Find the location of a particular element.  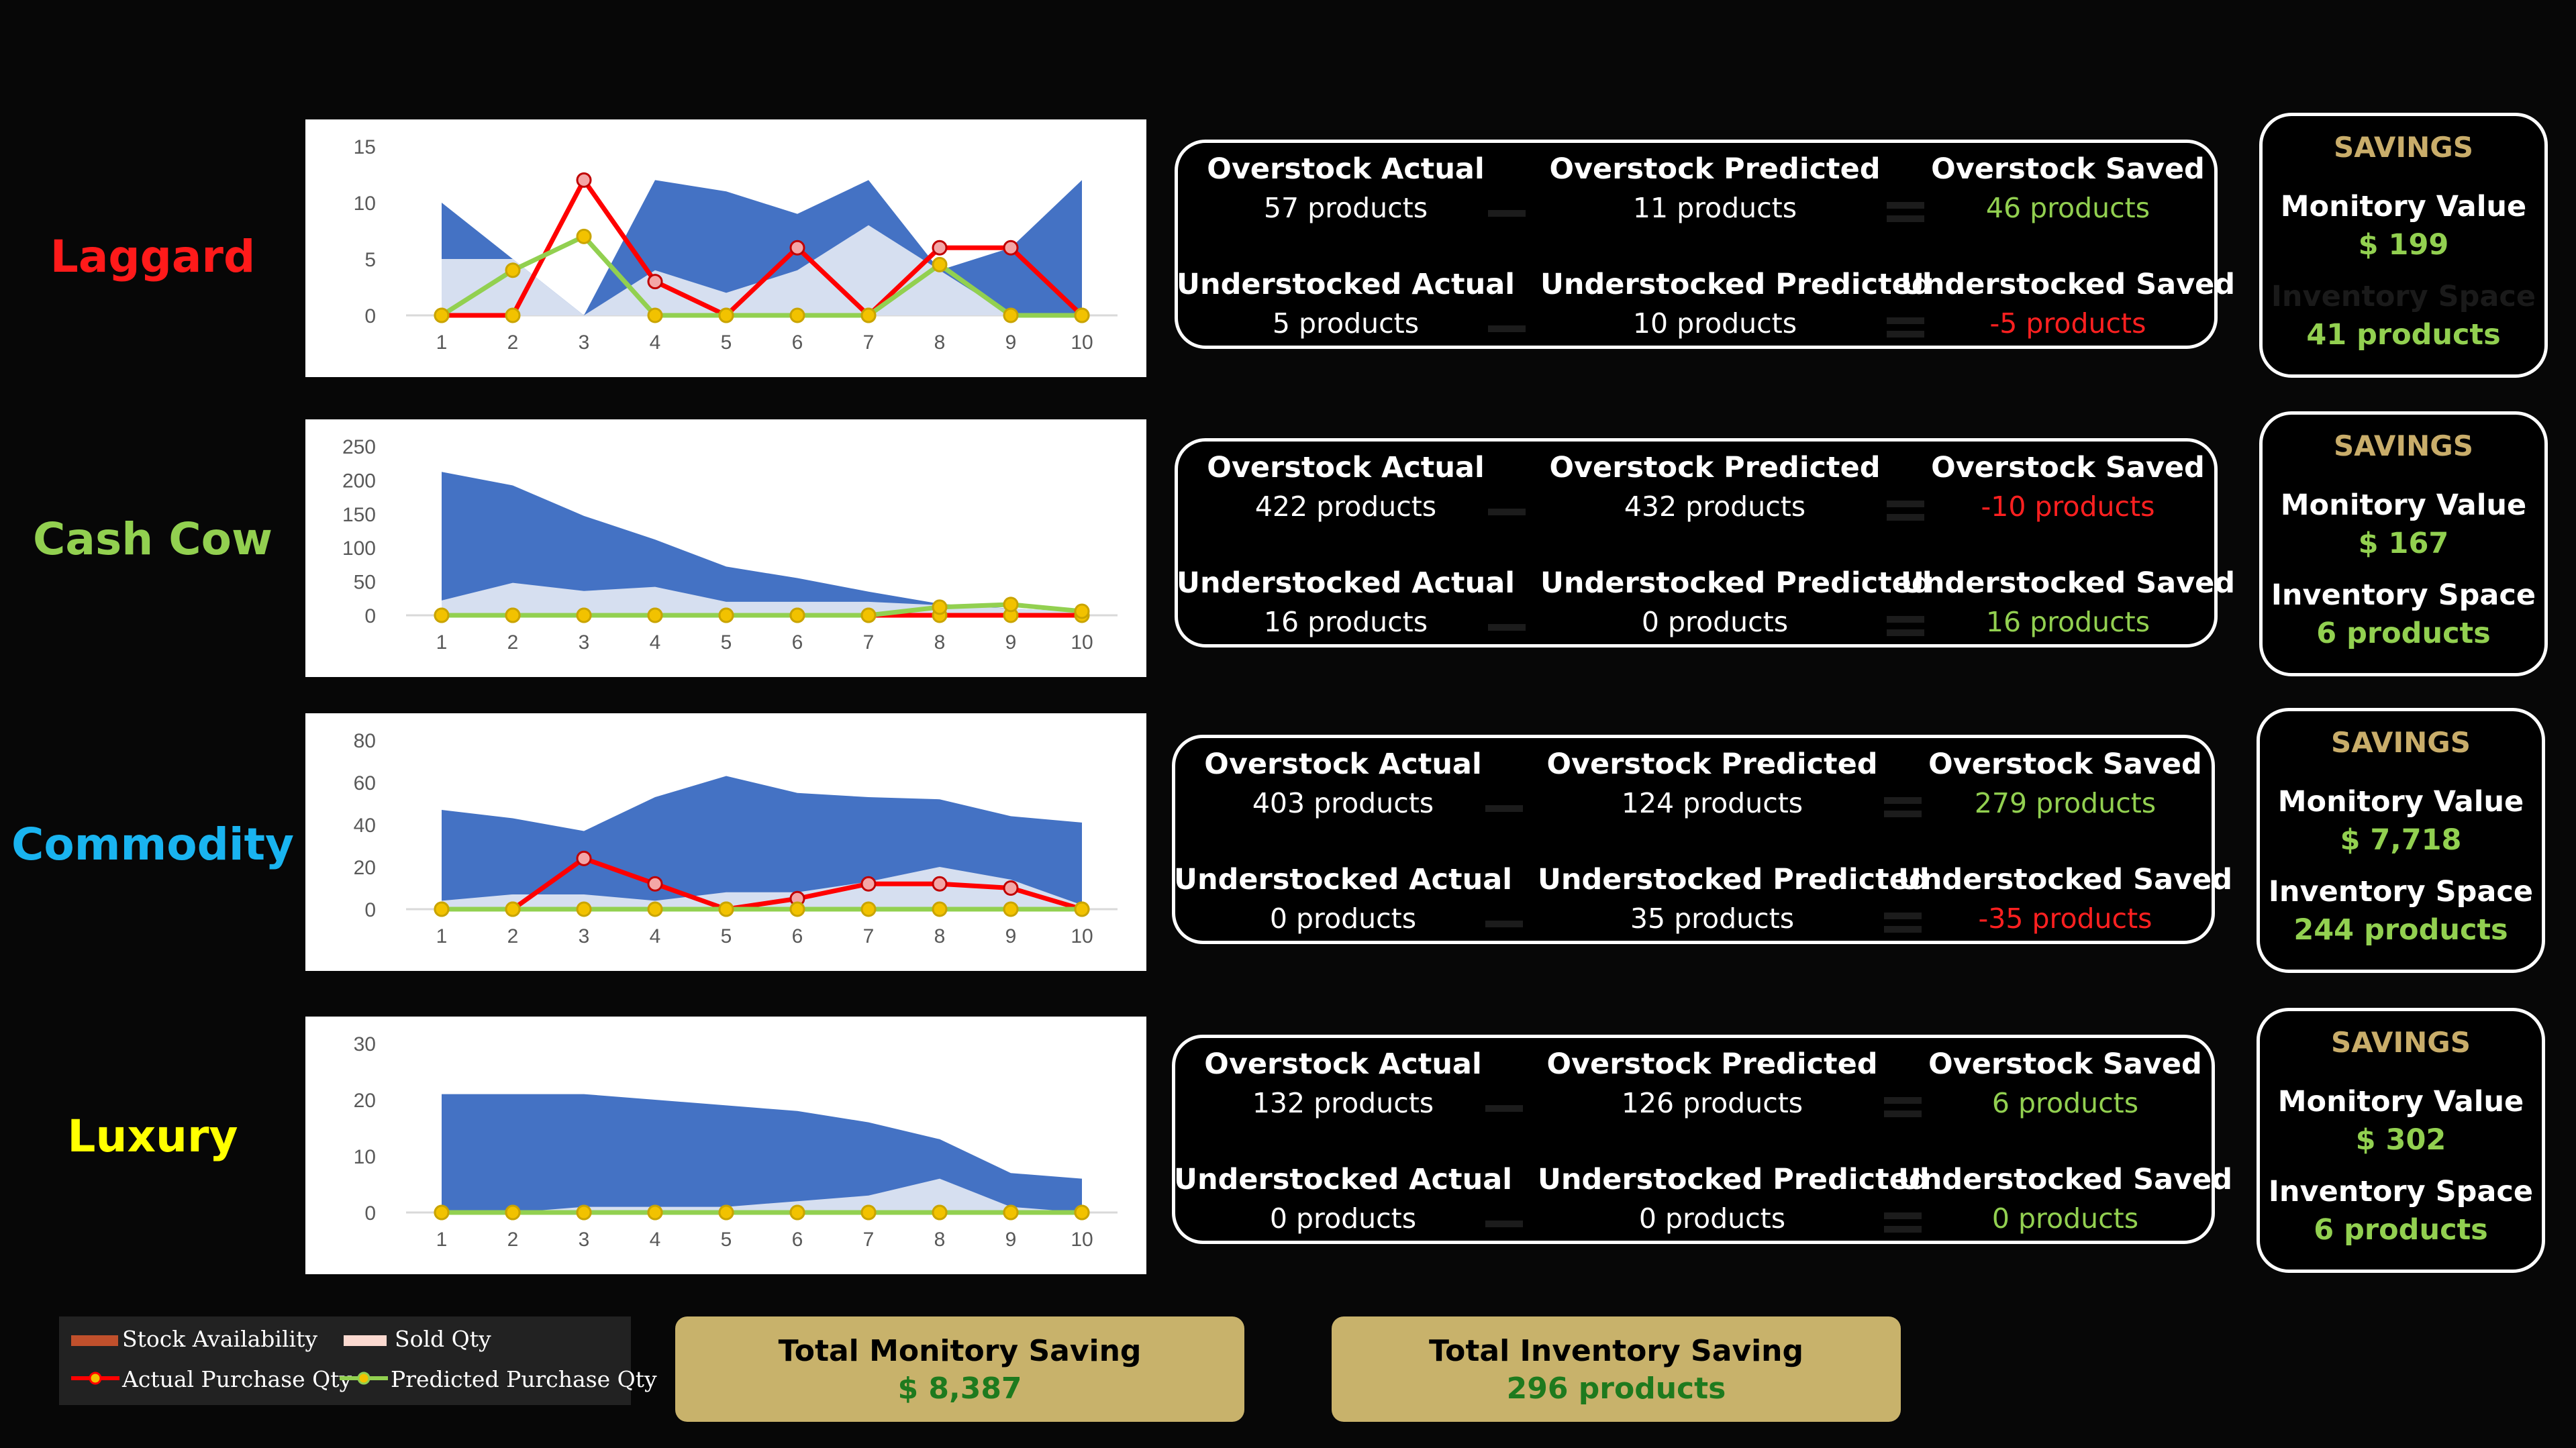

y-tick-label: 80 is located at coordinates (365, 741).